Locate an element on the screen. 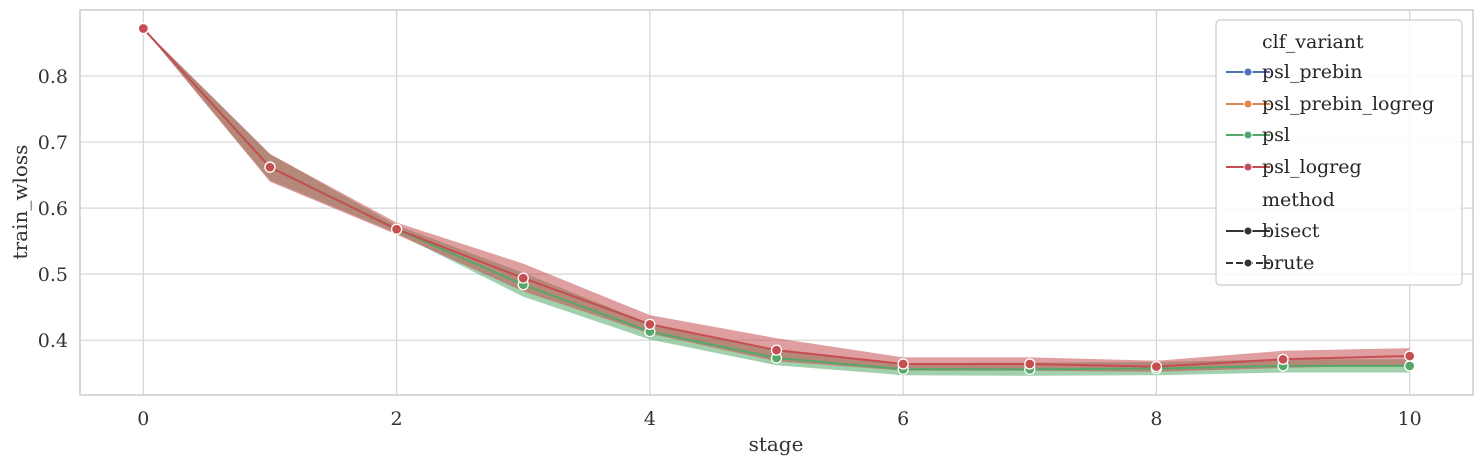 This screenshot has width=1484, height=466. legend-entry-psl-prebin: psl_prebin is located at coordinates (1294, 72).